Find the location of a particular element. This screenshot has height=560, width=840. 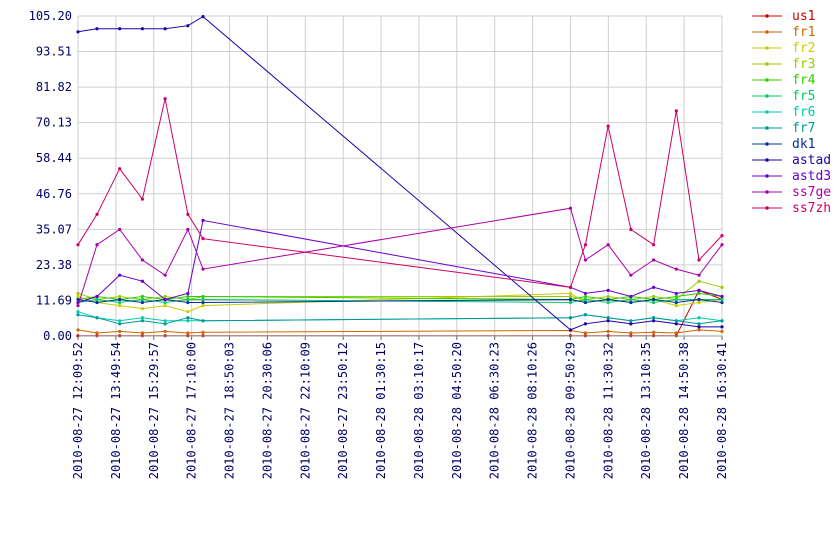

y-tick-label: 35.07 is located at coordinates (54, 229).